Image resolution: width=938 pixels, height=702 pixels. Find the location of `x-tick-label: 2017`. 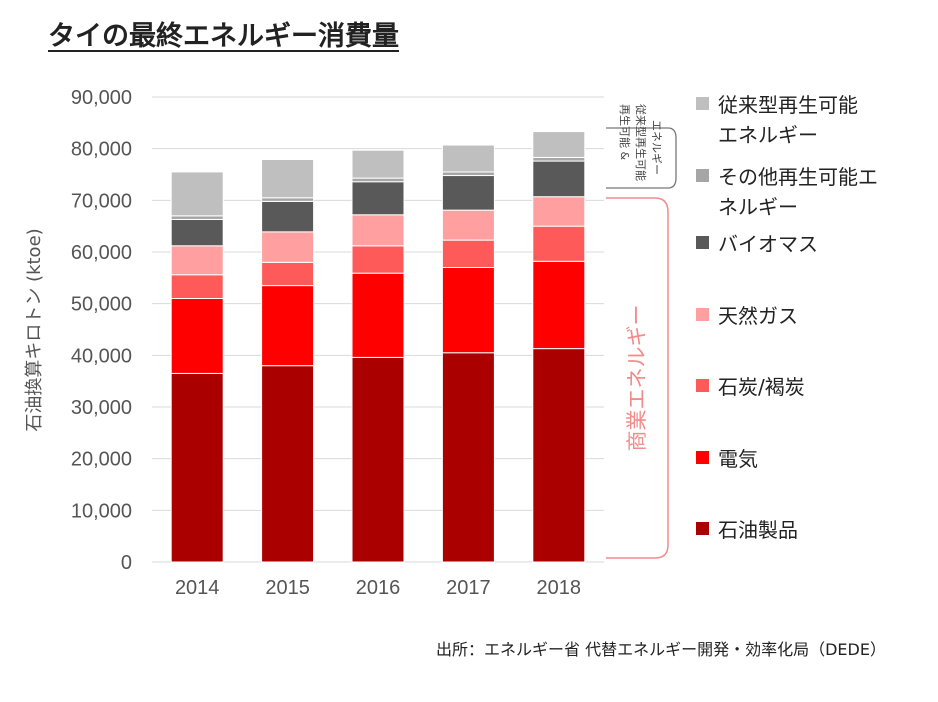

x-tick-label: 2017 is located at coordinates (468, 588).